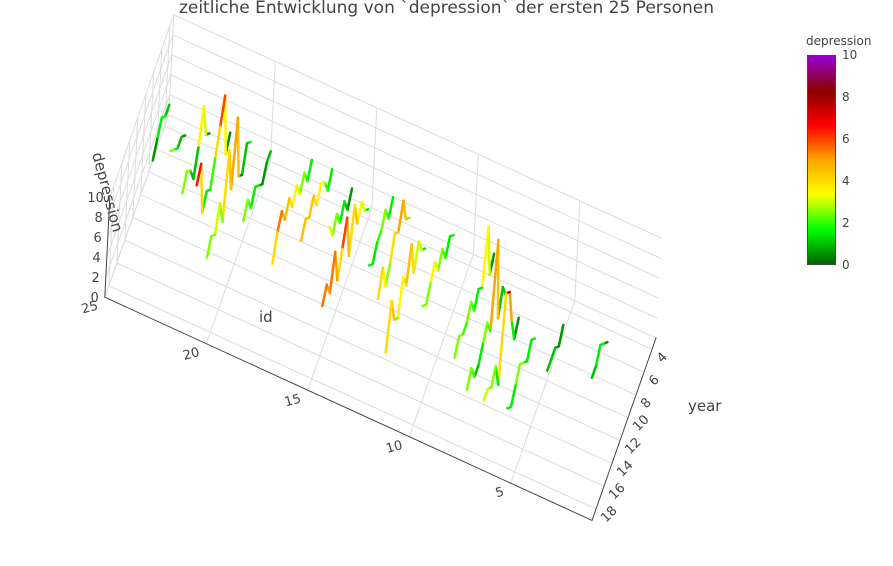  I want to click on colorbar-title: depression, so click(839, 41).